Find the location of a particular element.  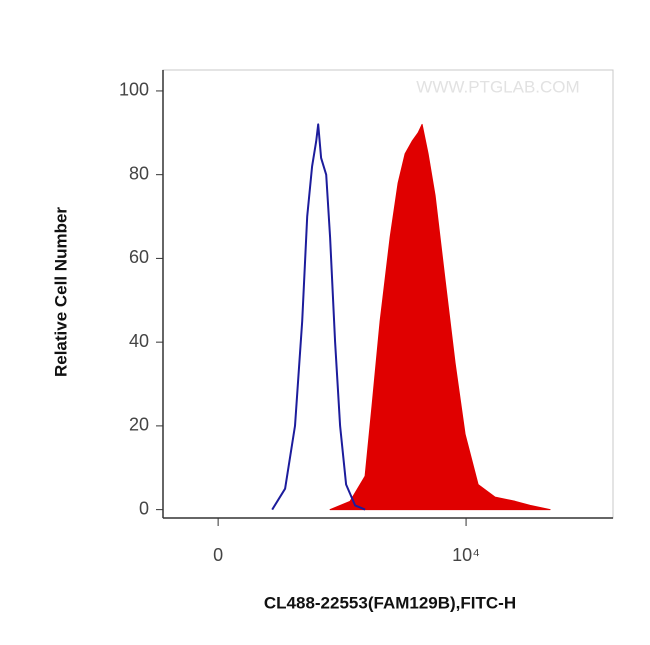

x-axis-title: CL488-22553(FAM129B),FITC-H is located at coordinates (390, 602).